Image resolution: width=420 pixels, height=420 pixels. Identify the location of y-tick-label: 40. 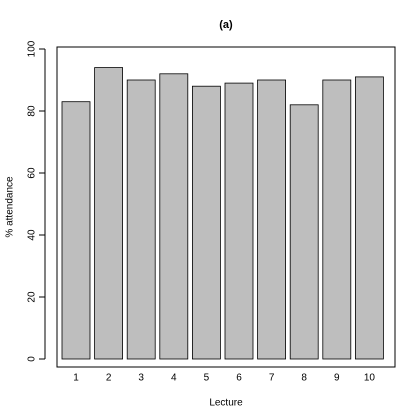
(32, 235).